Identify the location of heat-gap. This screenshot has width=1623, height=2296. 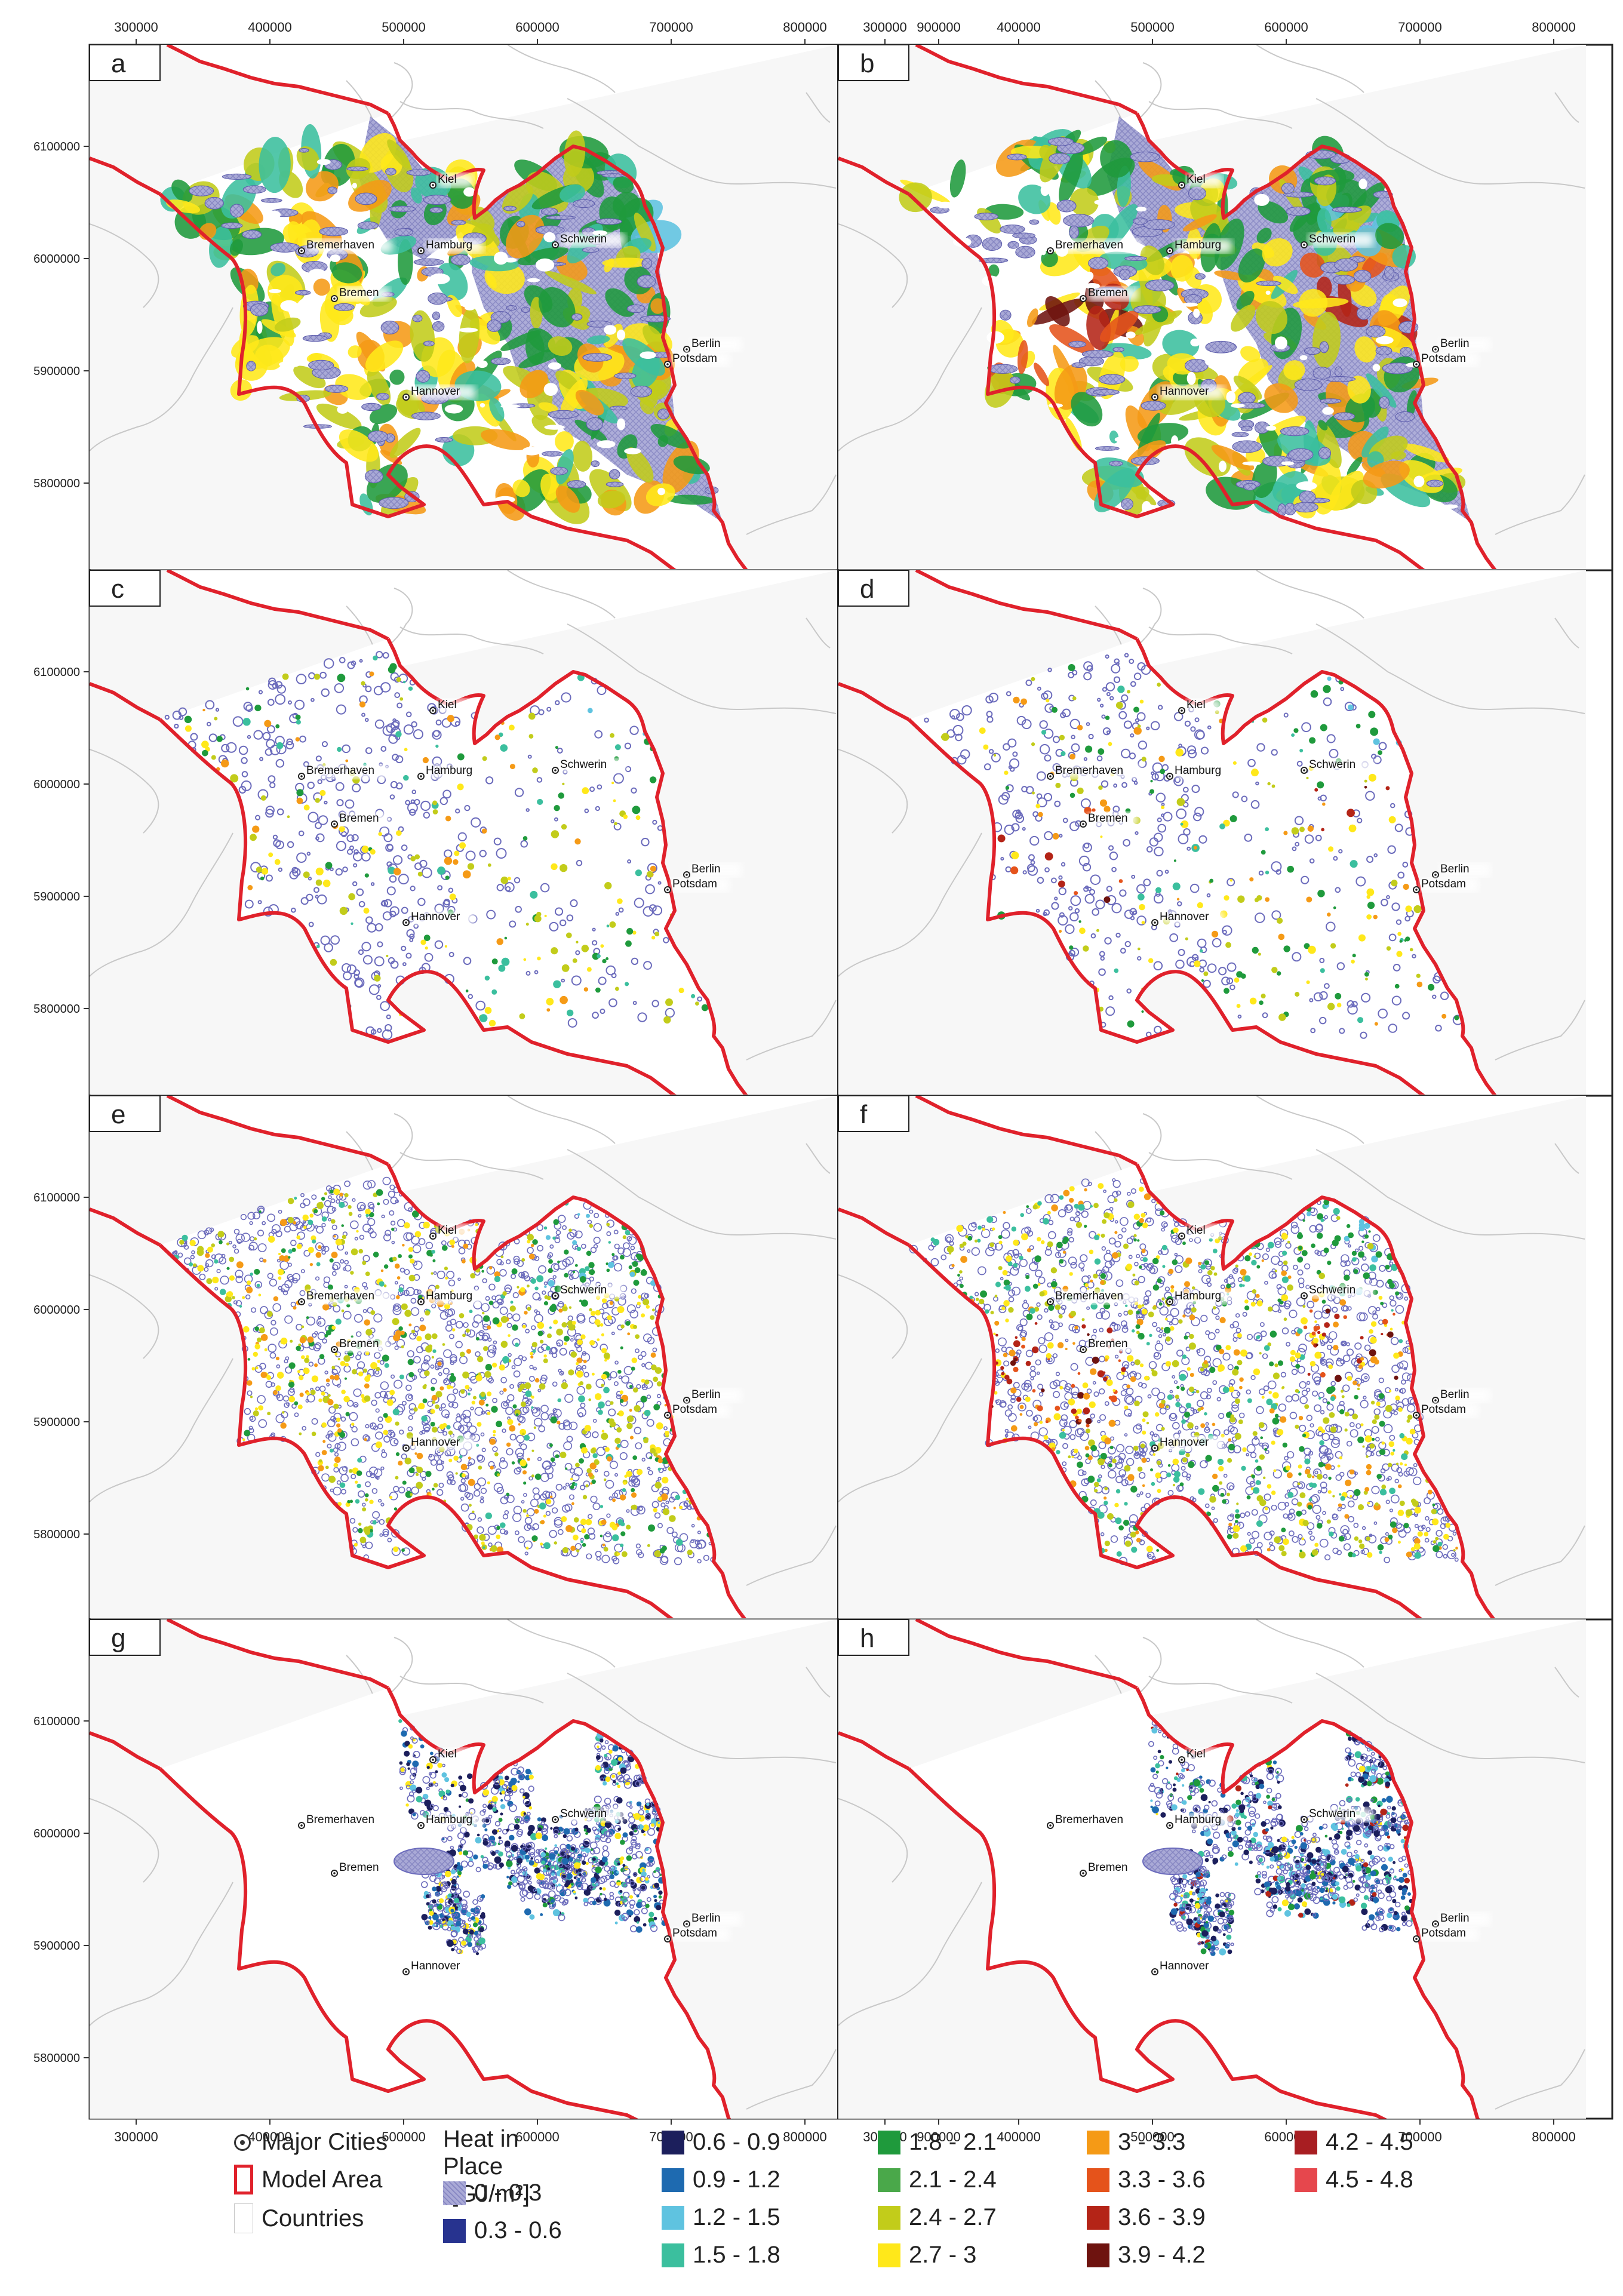
(1195, 342).